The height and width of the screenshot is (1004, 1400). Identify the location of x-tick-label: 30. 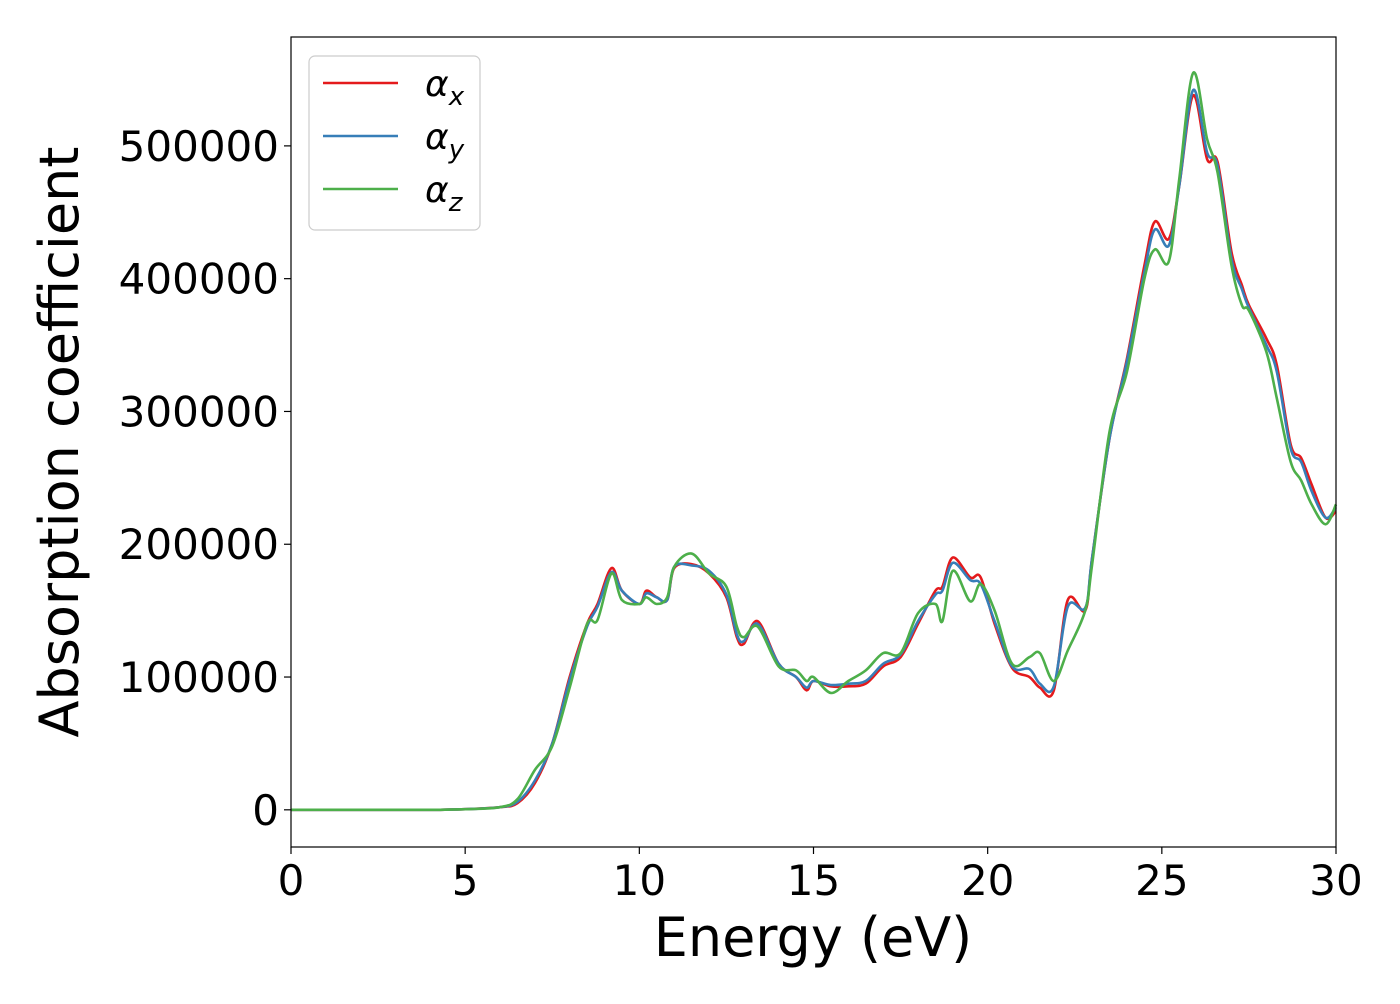
(1335, 880).